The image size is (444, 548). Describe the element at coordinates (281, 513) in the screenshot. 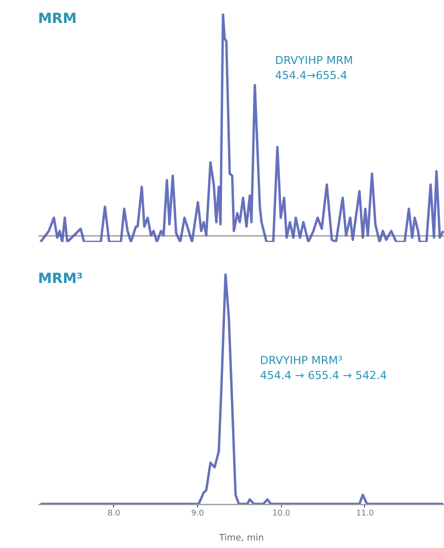

I see `x-tick-label: 10.0` at that location.